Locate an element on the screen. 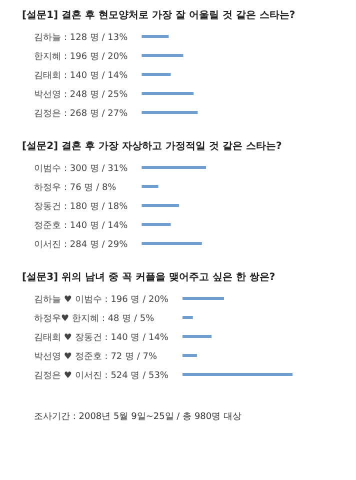 This screenshot has width=356, height=480. data-label: : 128 명 / 13% is located at coordinates (96, 38).